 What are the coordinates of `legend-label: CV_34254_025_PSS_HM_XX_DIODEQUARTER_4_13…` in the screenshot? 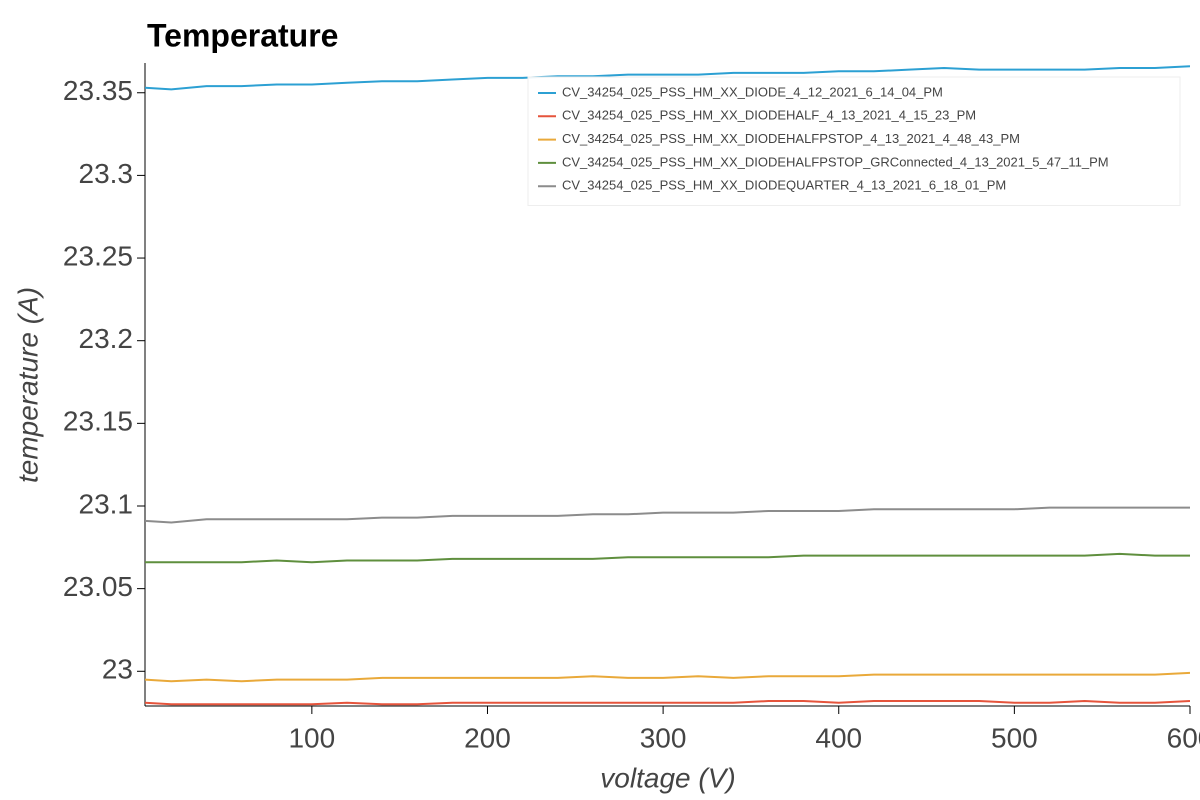 It's located at (784, 185).